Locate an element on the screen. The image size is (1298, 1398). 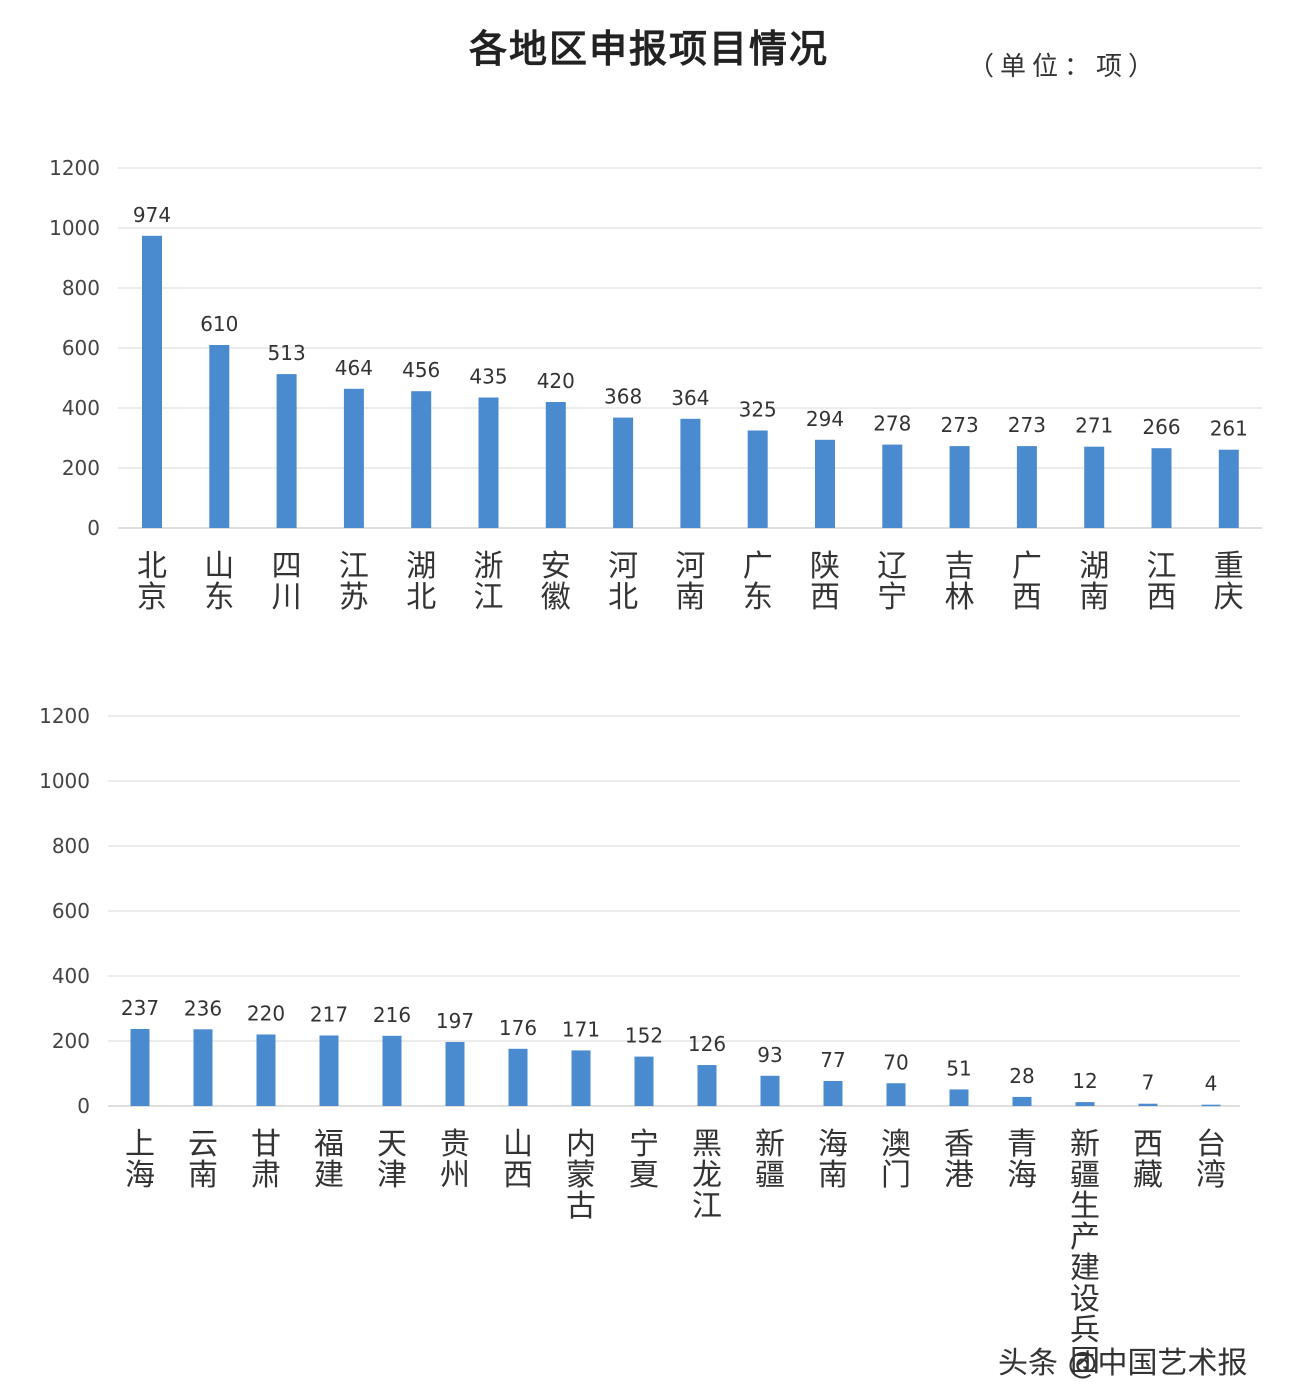
category-label: 贵州 is located at coordinates (455, 1160).